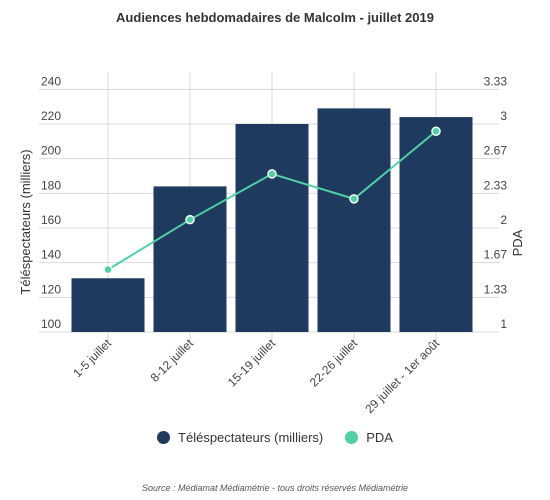 The height and width of the screenshot is (500, 550). I want to click on x-tick-label: 1-5 juillet, so click(92, 358).